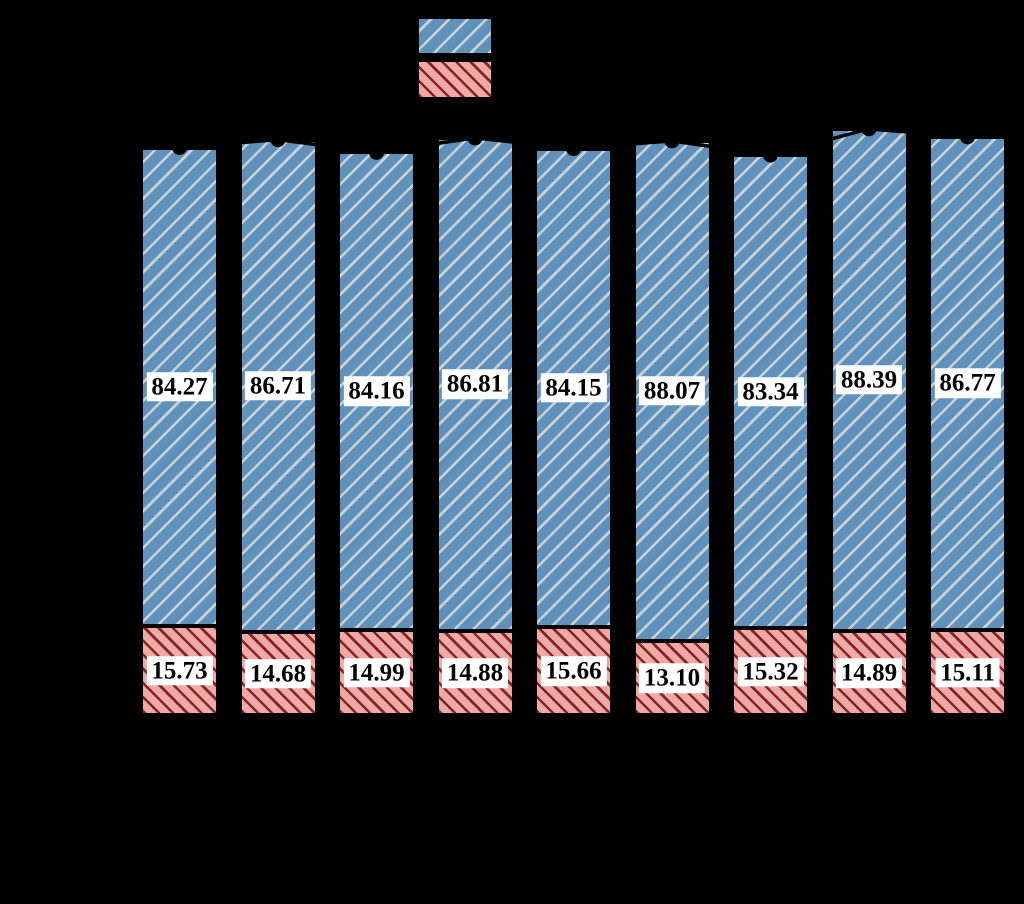 This screenshot has height=904, width=1024. I want to click on bar-8-blue-value-label: 88.39, so click(869, 380).